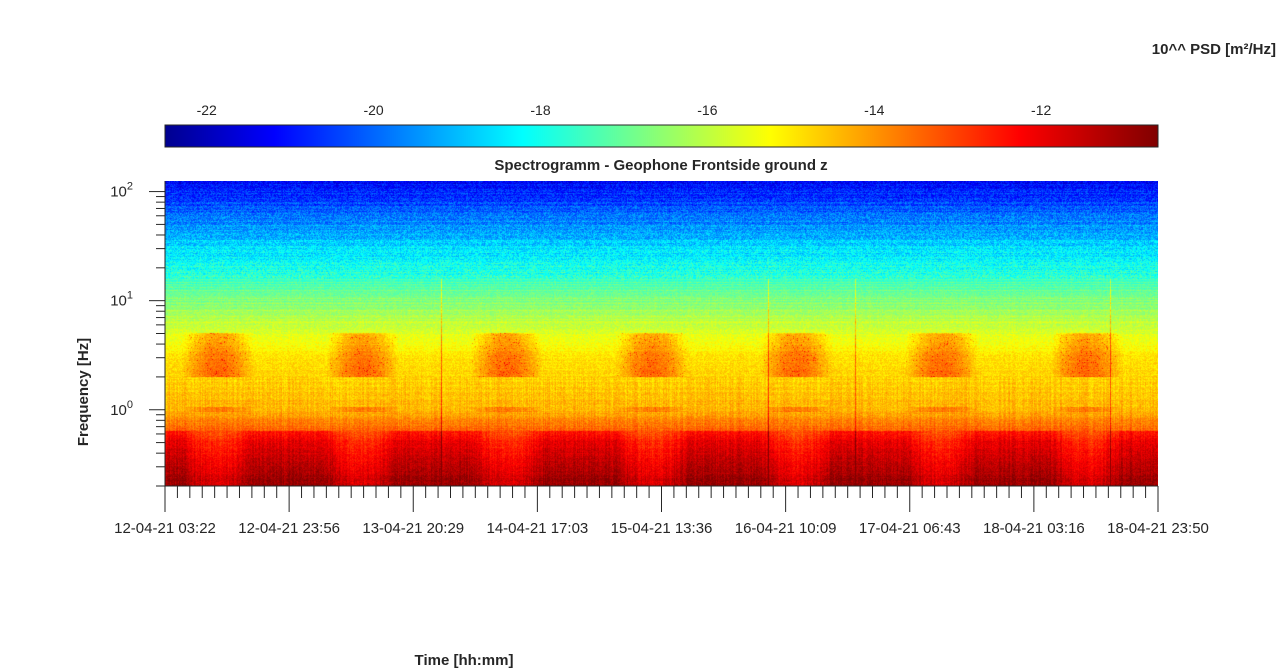  What do you see at coordinates (624, 116) in the screenshot?
I see `colorbar-ticks: -22 -20 -18 -16 -14 -12` at bounding box center [624, 116].